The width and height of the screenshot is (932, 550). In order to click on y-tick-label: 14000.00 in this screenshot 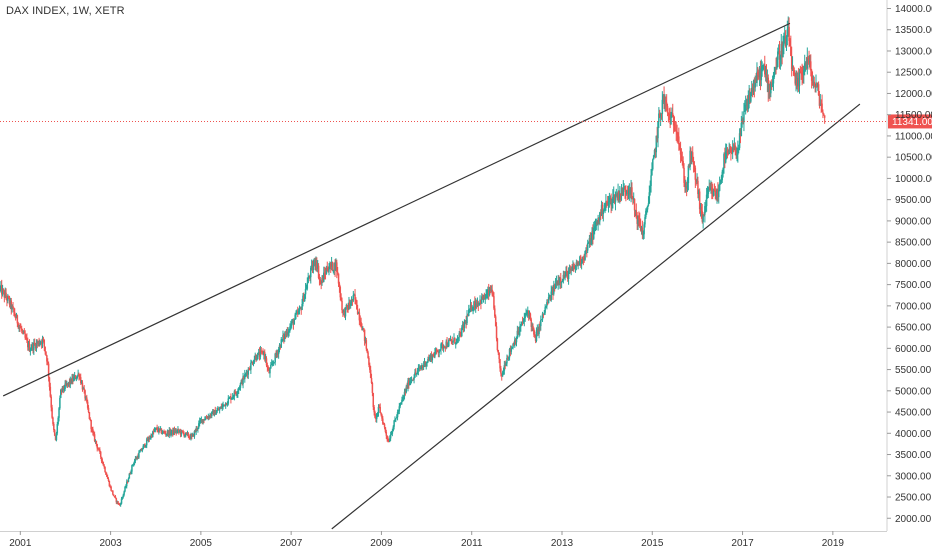, I will do `click(913, 9)`.